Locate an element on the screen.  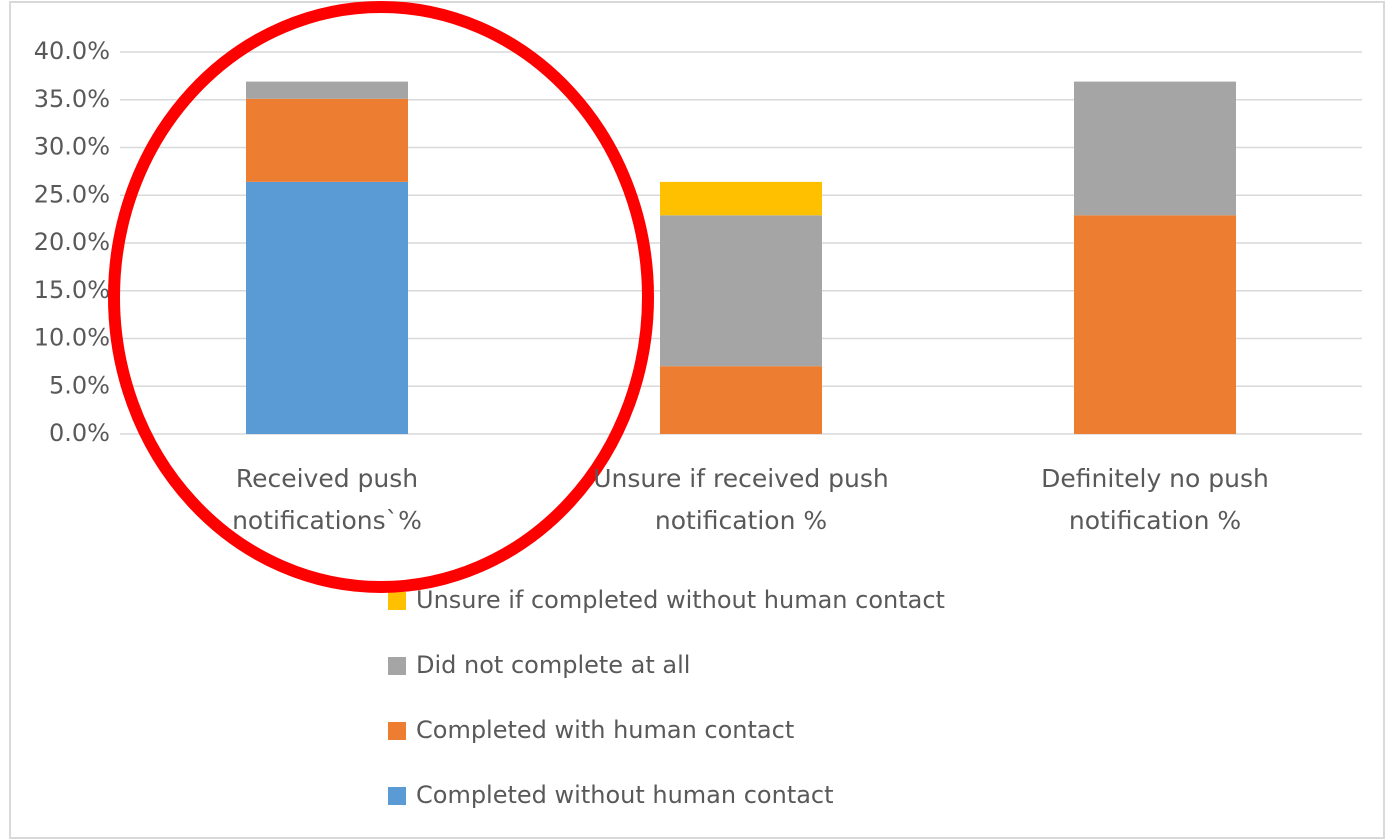
x-tick-label: Unsure if received push notification % is located at coordinates (741, 499).